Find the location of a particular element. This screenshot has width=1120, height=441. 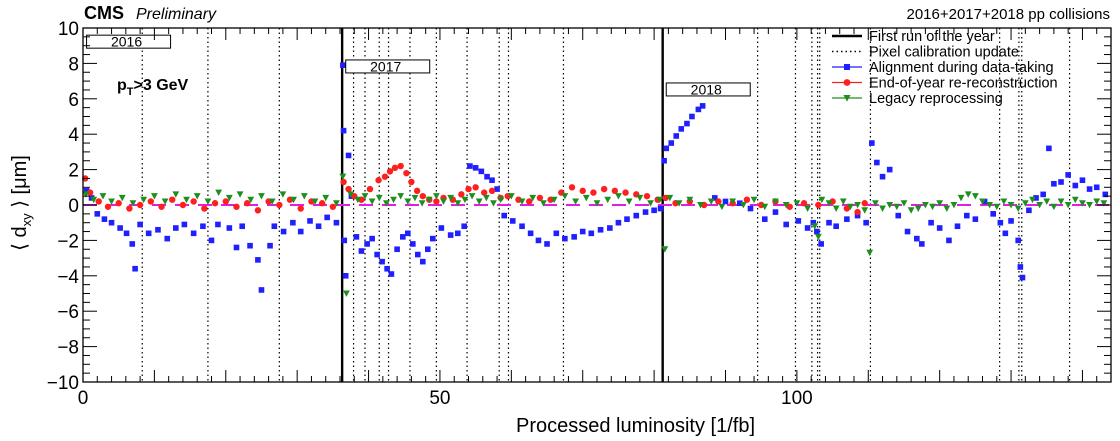

y-tick-label--8: −8 is located at coordinates (68, 348).